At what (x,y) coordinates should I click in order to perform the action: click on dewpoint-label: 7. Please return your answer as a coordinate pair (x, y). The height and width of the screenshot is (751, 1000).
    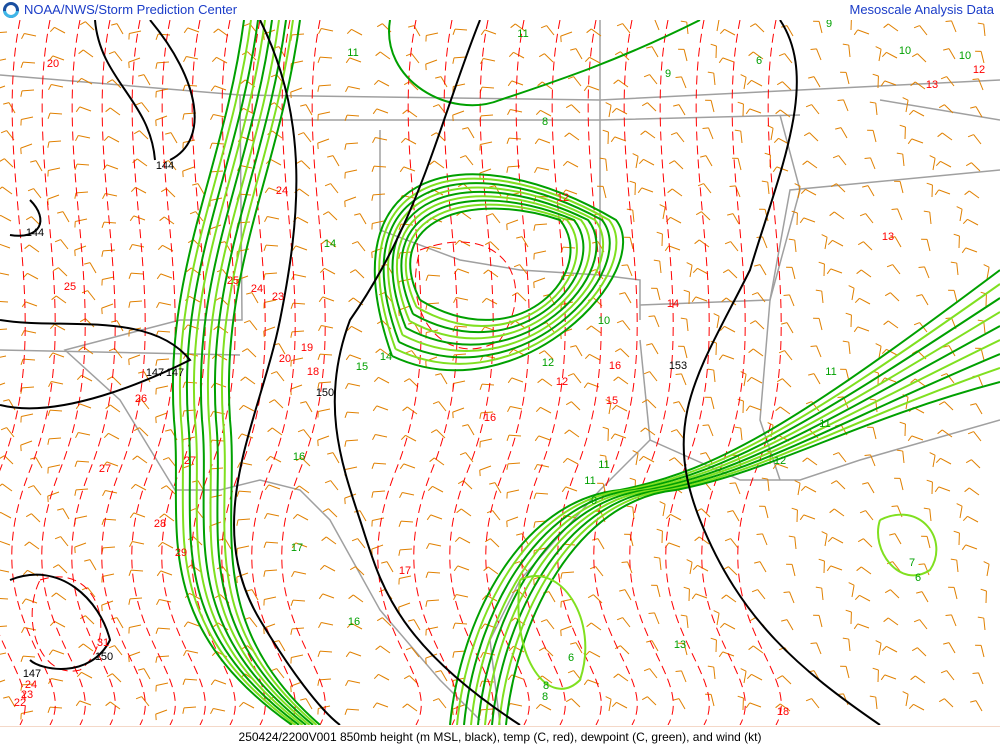
    Looking at the image, I should click on (912, 563).